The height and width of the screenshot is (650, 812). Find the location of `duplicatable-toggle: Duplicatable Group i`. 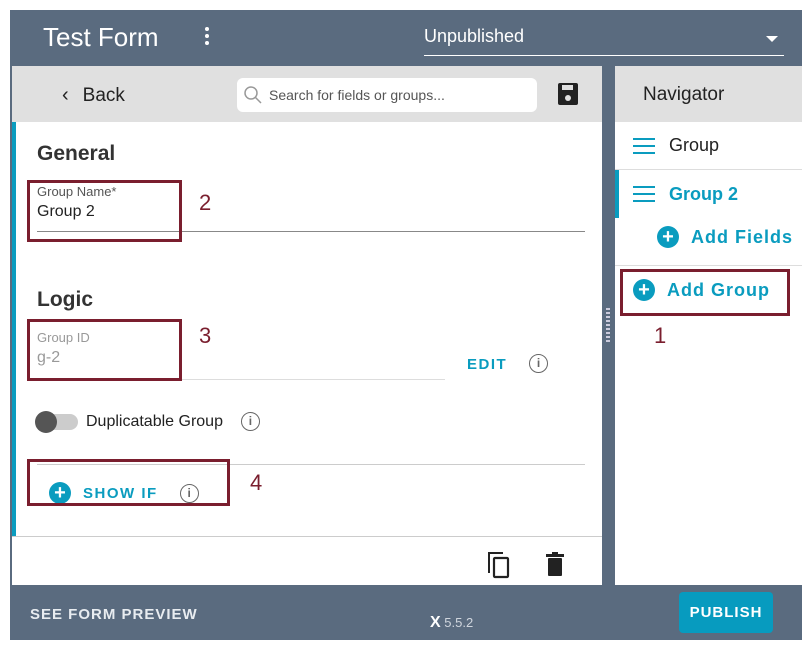

duplicatable-toggle: Duplicatable Group i is located at coordinates (147, 421).